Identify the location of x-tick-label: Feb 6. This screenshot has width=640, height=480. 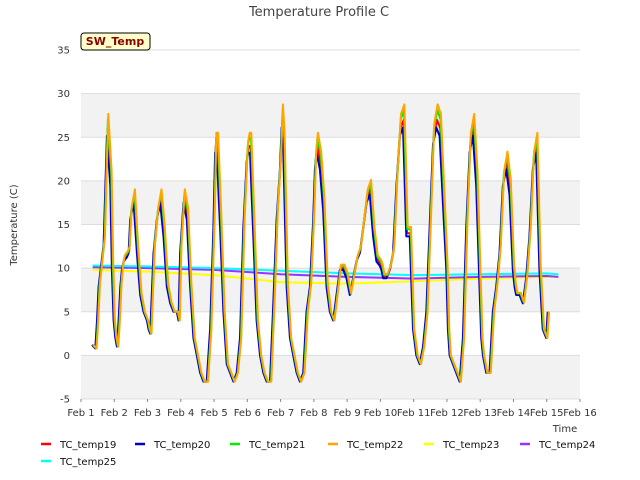
(247, 413).